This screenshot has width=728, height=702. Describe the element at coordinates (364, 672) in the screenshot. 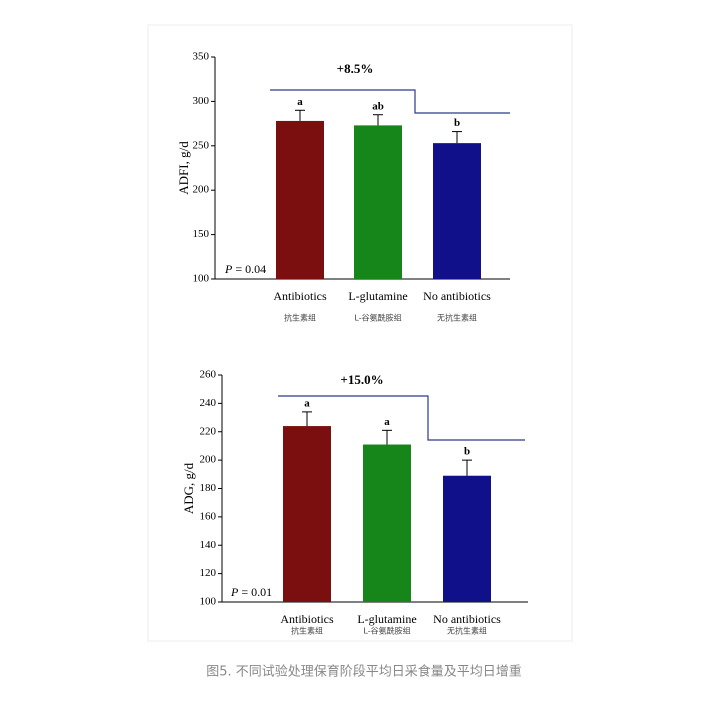

I see `caption: 图5. 不同试验处理保育阶段平均日采食量及平均日增重` at that location.